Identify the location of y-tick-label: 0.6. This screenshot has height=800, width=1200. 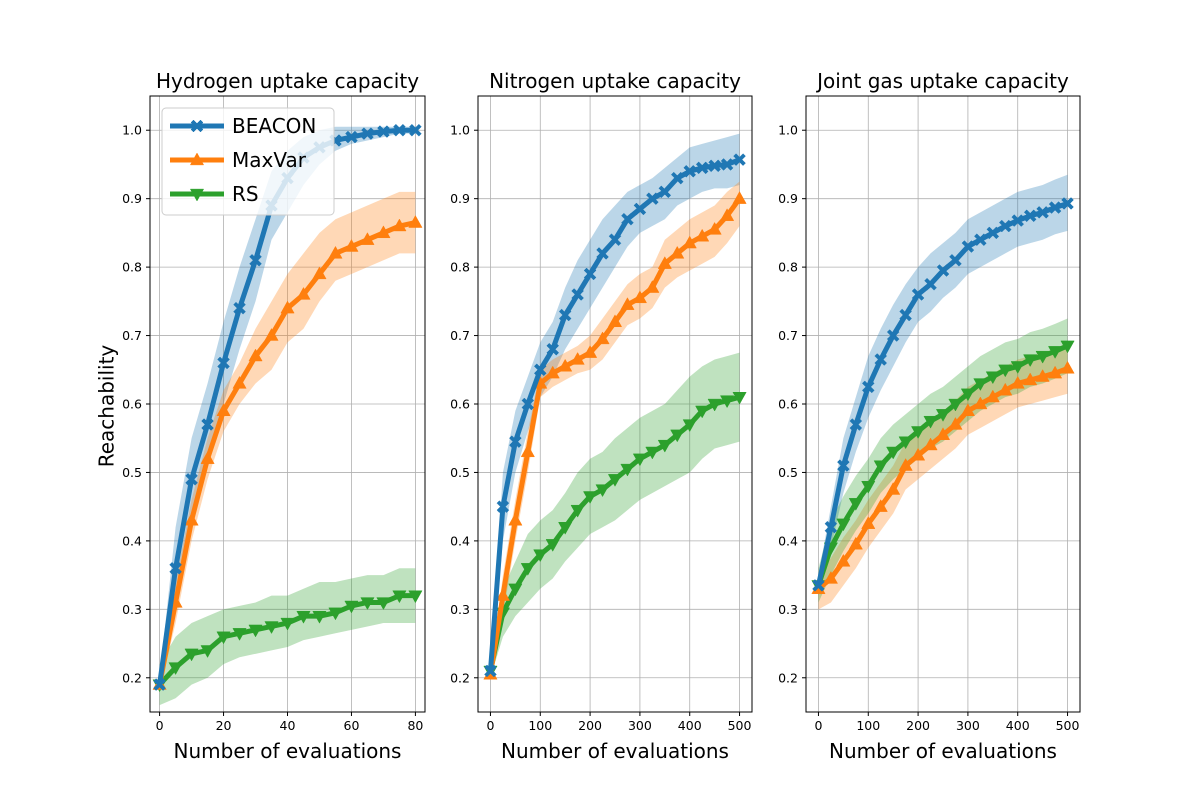
(132, 404).